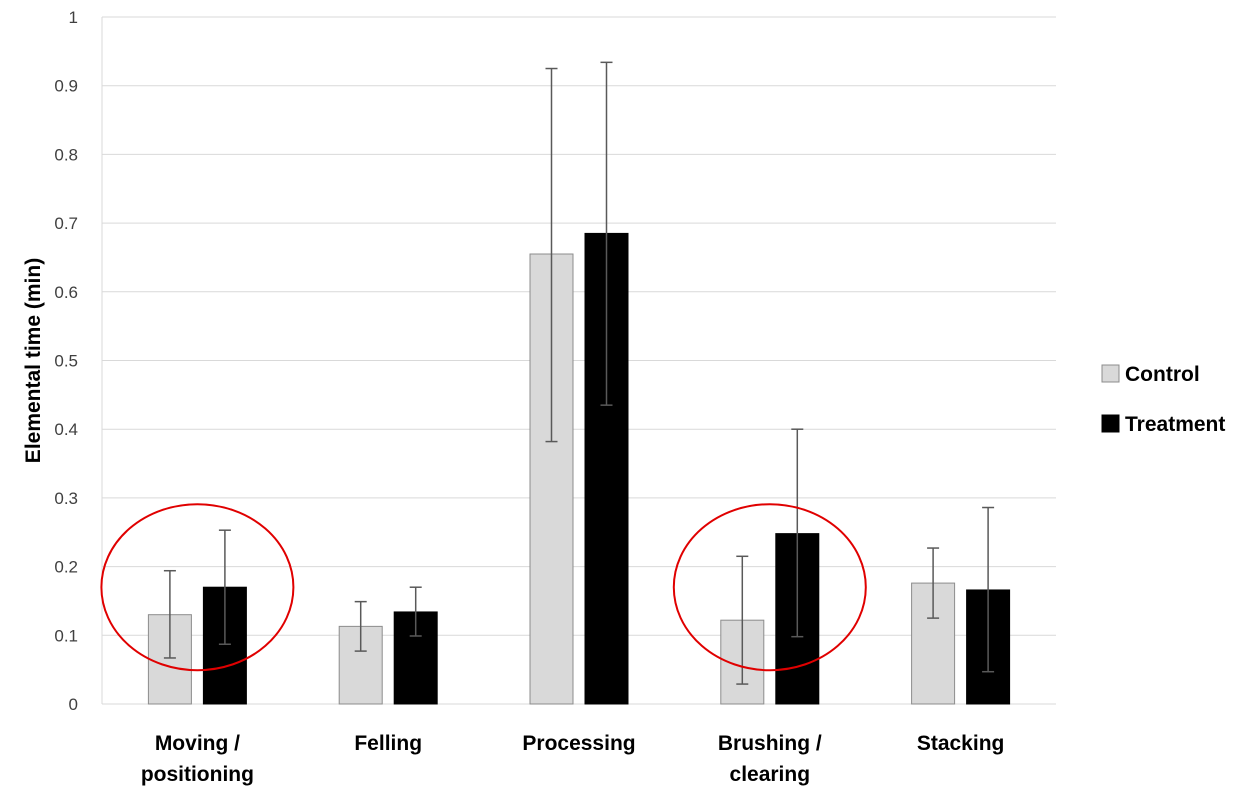 The image size is (1259, 791). I want to click on y-tick-label: 0, so click(73, 704).